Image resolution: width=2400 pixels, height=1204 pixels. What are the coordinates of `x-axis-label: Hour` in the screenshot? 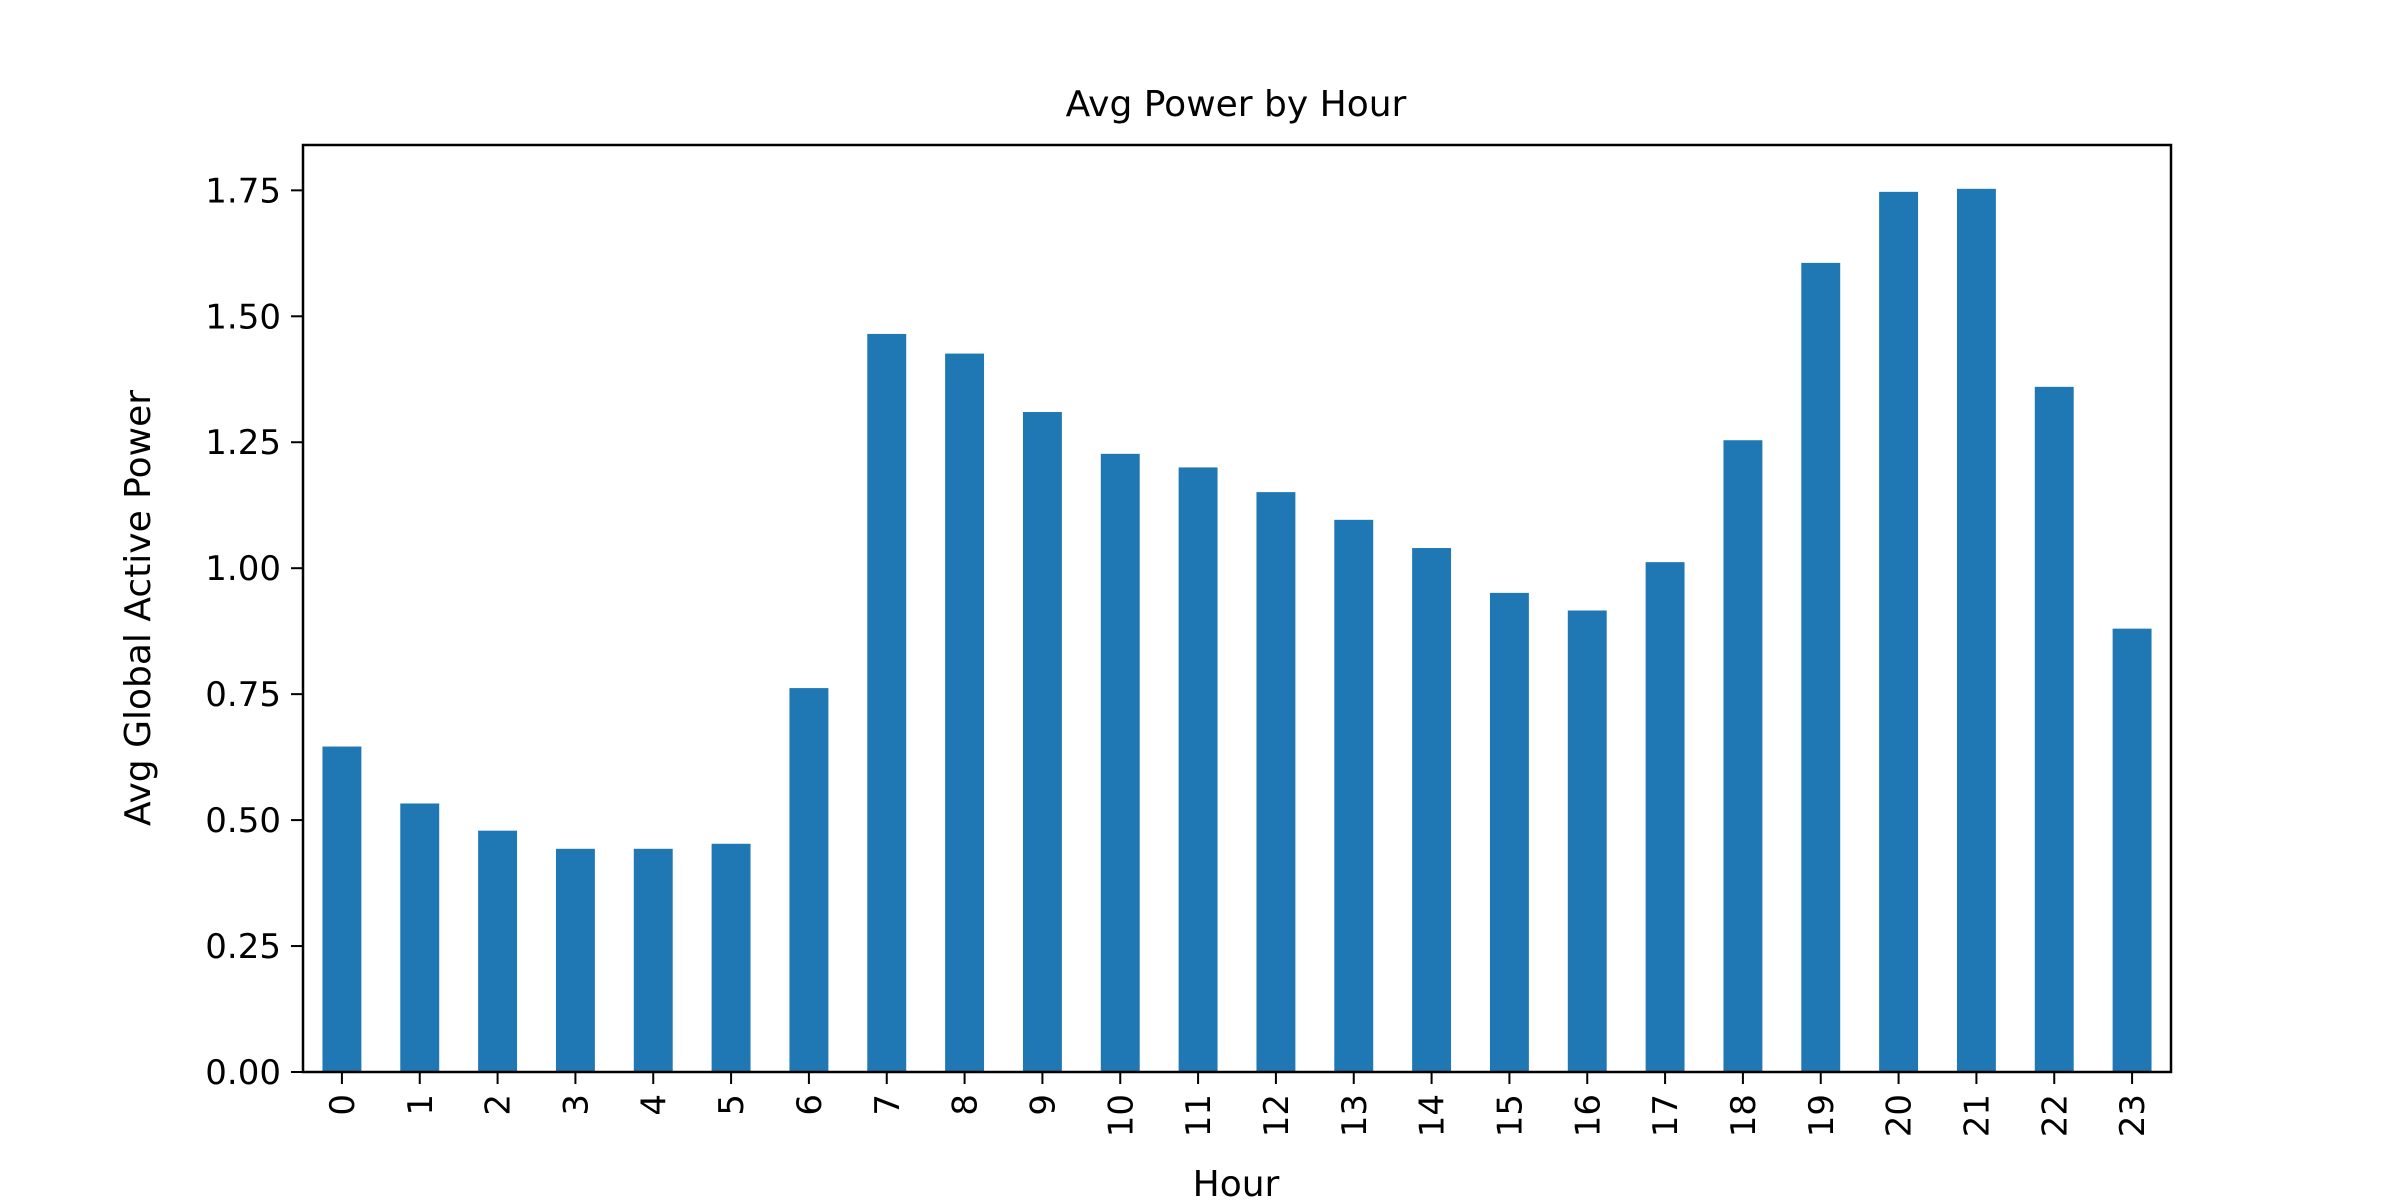 It's located at (1236, 1182).